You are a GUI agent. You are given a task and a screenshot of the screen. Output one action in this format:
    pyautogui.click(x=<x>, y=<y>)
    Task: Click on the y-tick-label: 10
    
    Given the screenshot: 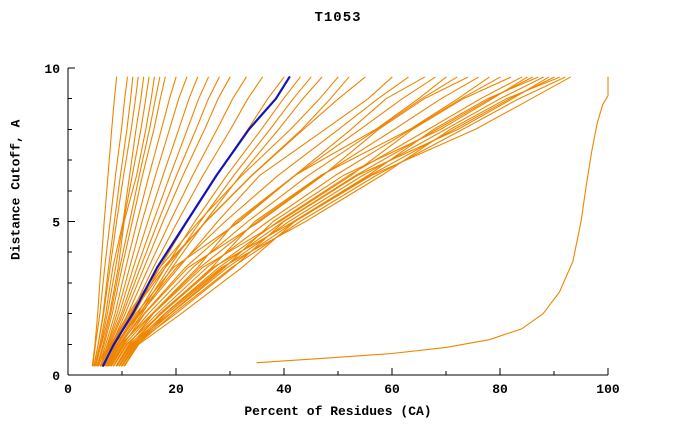 What is the action you would take?
    pyautogui.click(x=52, y=69)
    